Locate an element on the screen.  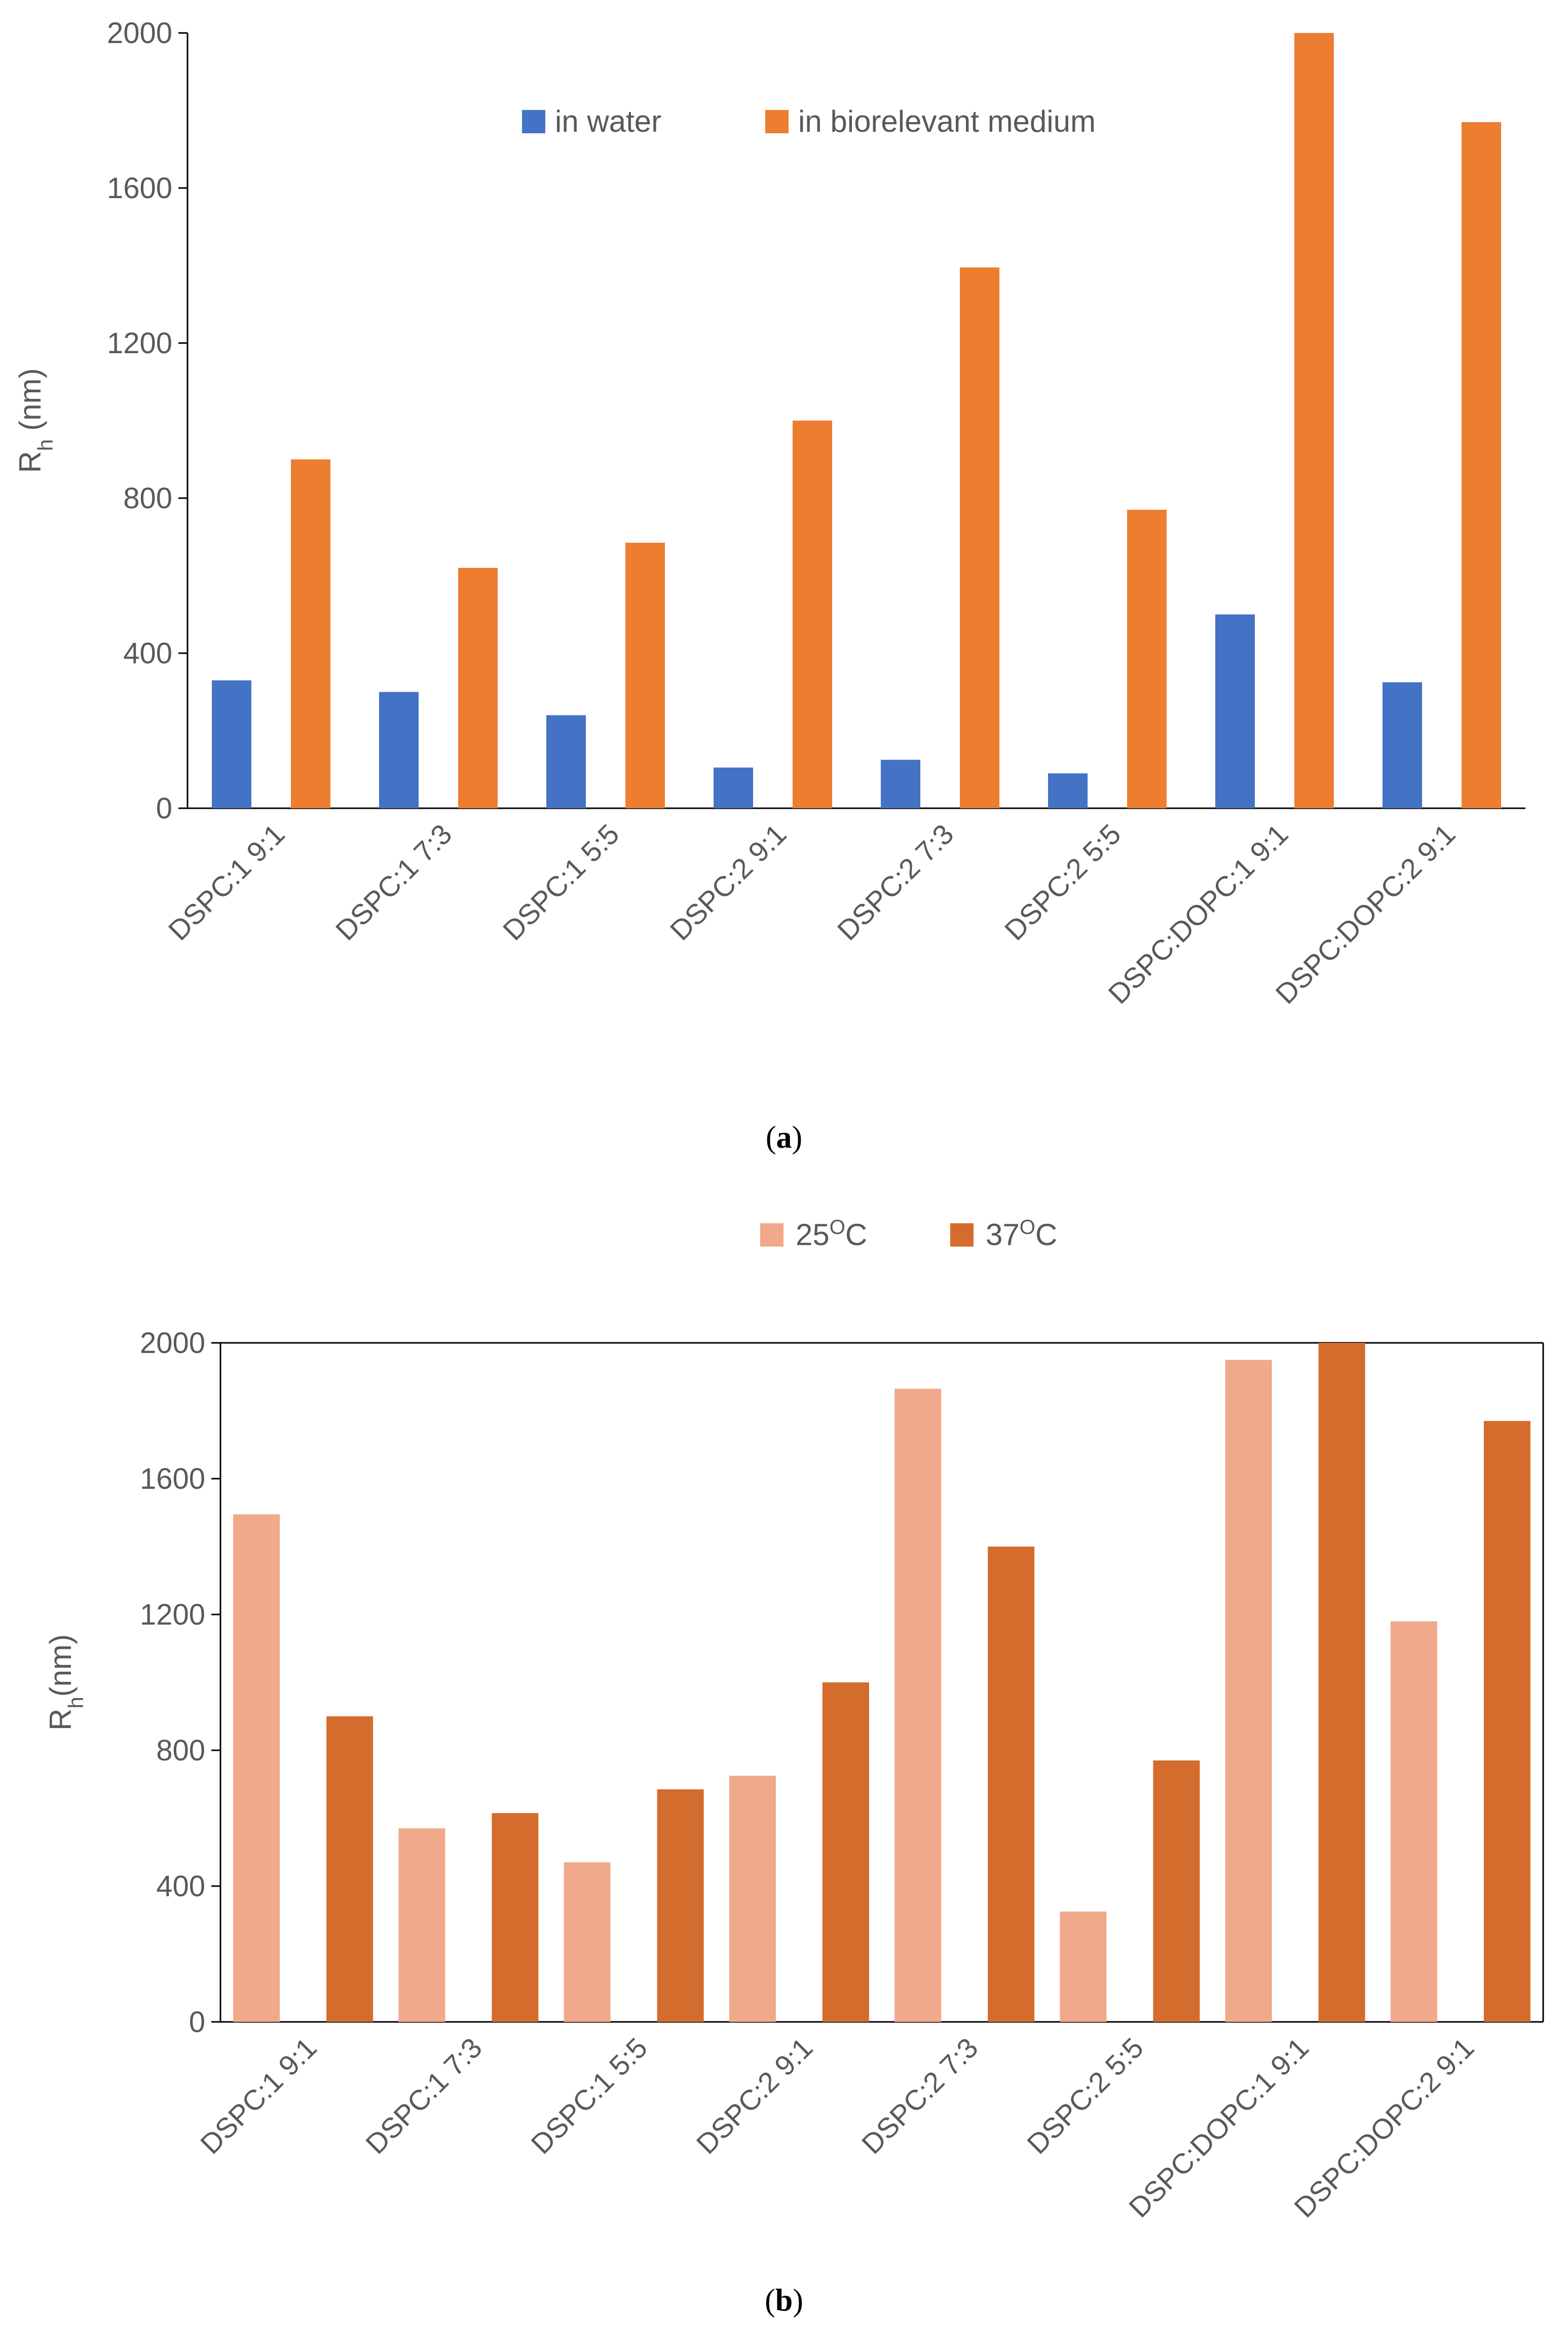
panel-a-legend-label-in-biorelevant-medium: in biorelevant medium is located at coordinates (947, 121).